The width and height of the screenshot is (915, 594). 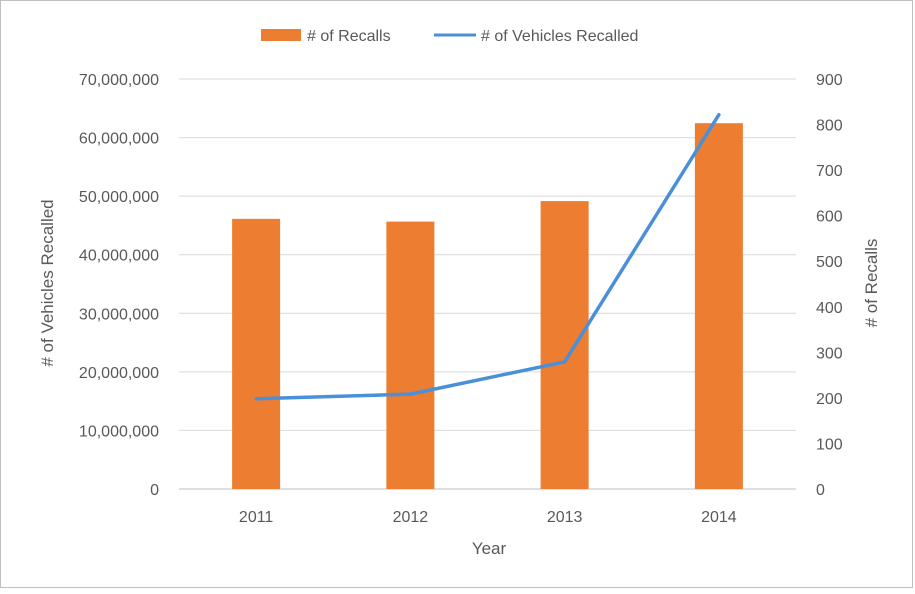 I want to click on y-left-tick-label: 0, so click(x=154, y=490).